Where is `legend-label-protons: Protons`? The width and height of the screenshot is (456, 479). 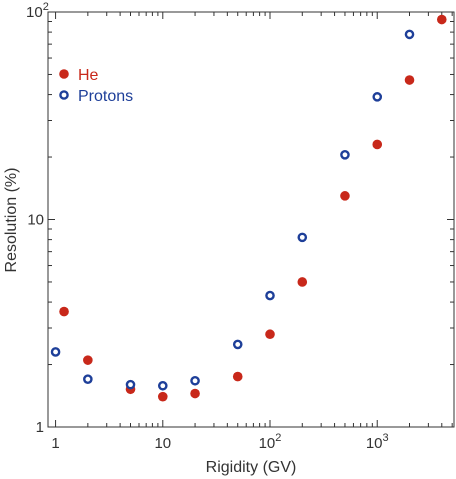 legend-label-protons: Protons is located at coordinates (105, 96).